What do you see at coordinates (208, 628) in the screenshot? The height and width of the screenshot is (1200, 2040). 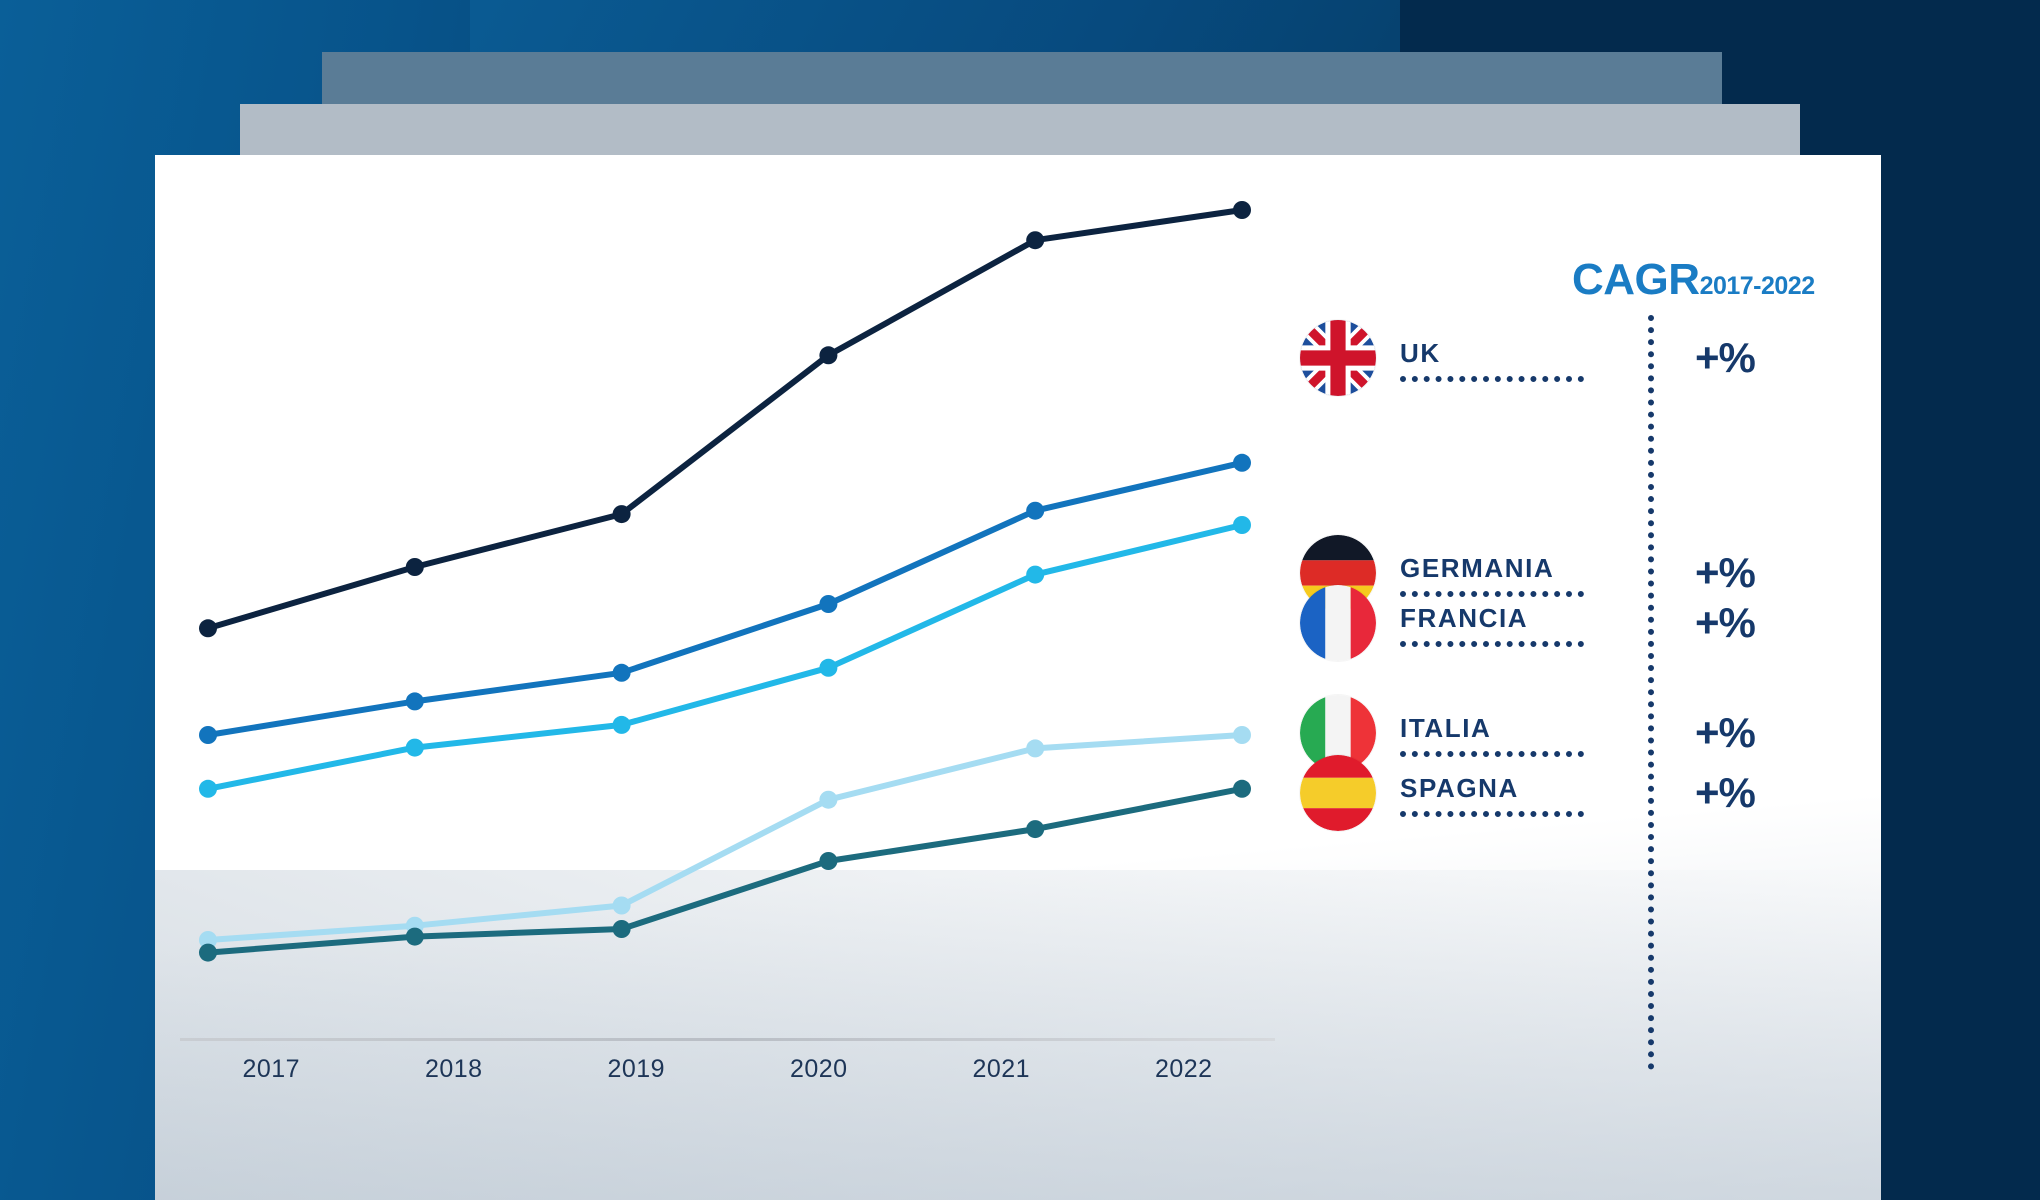 I see `data-point-uk-2017` at bounding box center [208, 628].